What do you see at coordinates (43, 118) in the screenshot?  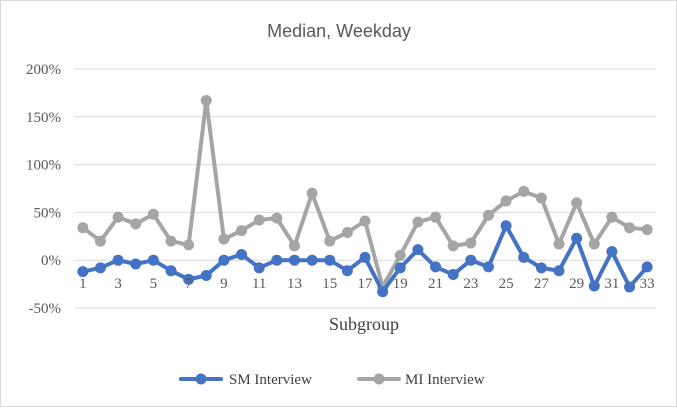 I see `y-tick-label: 150%` at bounding box center [43, 118].